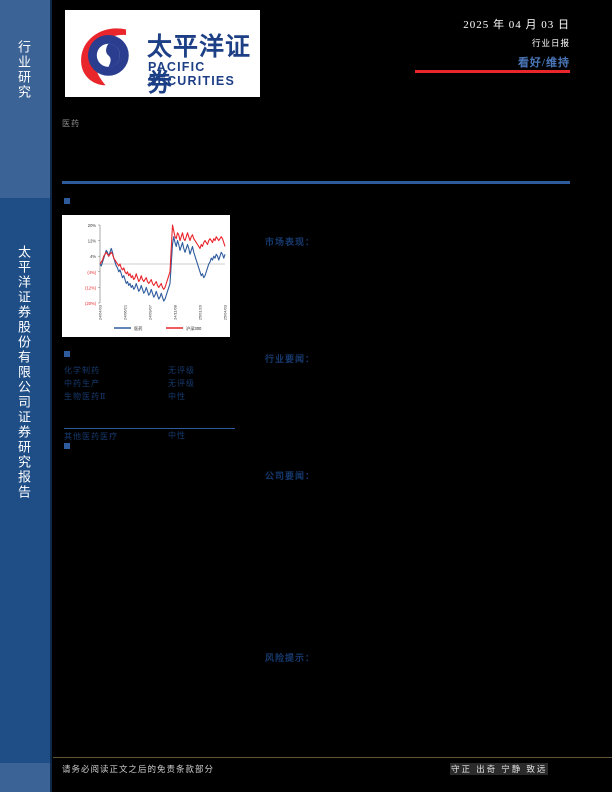  I want to click on bullet-marker-company, so click(67, 446).